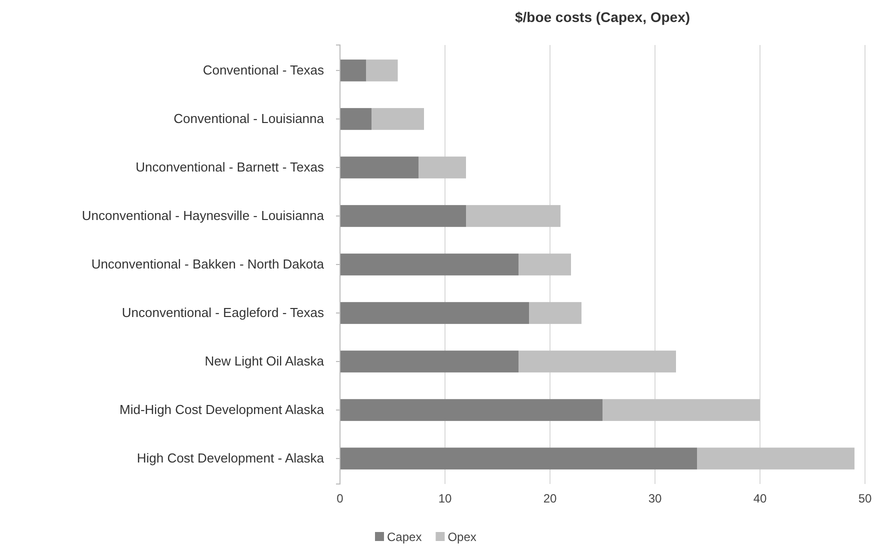 Image resolution: width=882 pixels, height=559 pixels. Describe the element at coordinates (462, 537) in the screenshot. I see `legend-label: Opex` at that location.